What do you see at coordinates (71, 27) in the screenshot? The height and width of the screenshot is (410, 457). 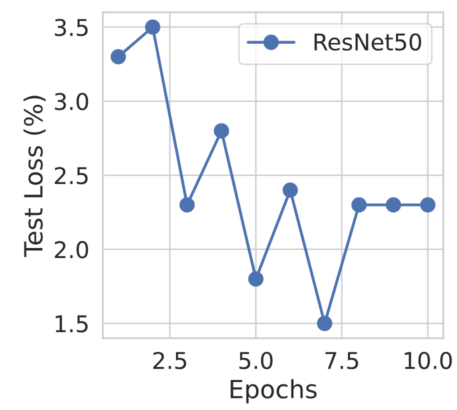 I see `y-tick-label: 3.5` at bounding box center [71, 27].